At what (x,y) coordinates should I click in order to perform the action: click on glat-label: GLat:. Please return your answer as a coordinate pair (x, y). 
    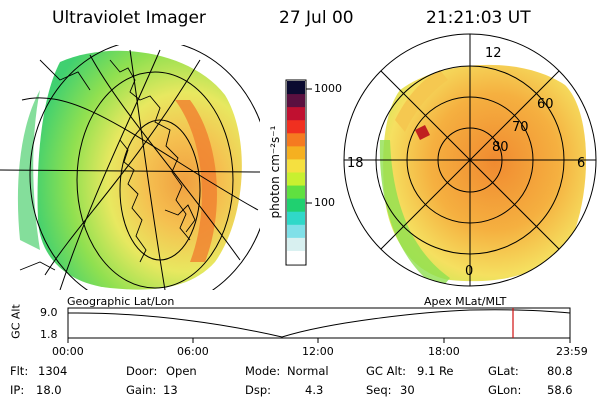
    Looking at the image, I should click on (503, 371).